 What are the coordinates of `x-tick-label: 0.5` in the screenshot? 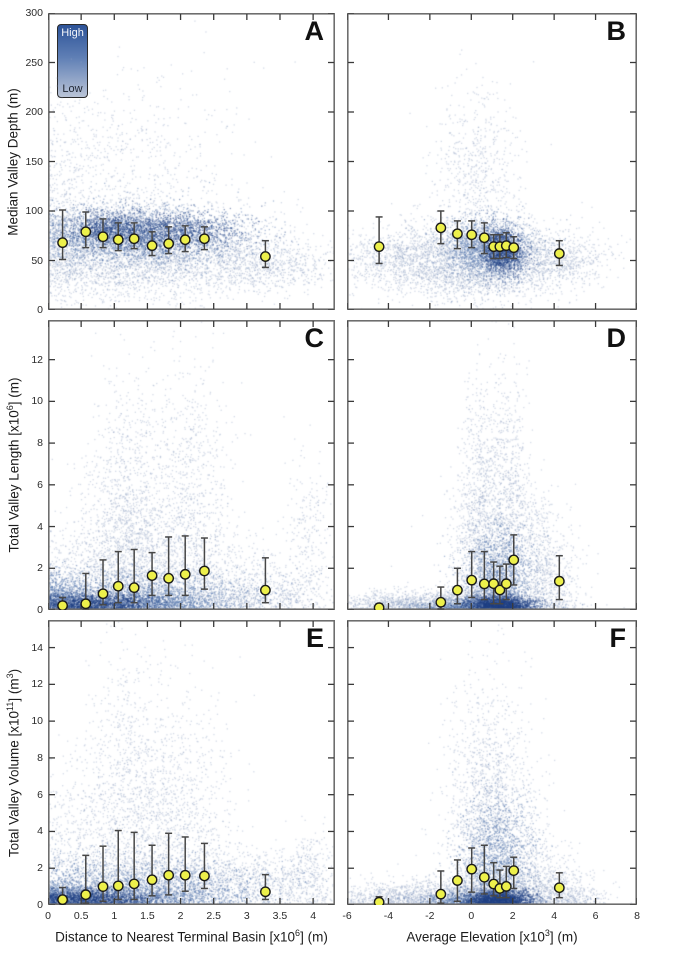 It's located at (81, 916).